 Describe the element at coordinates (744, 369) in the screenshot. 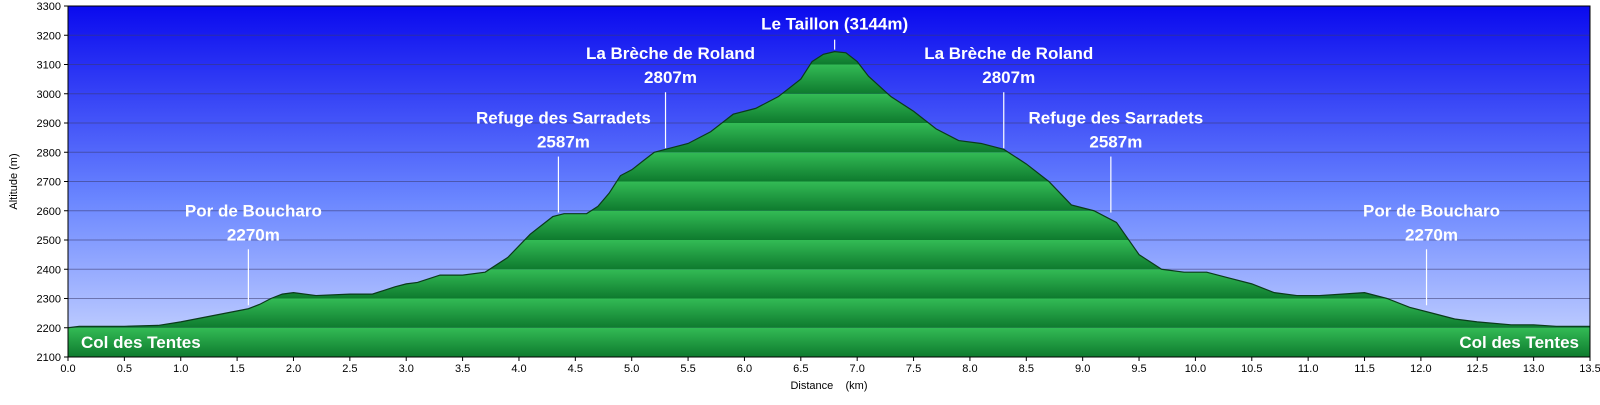

I see `x-tick-label: 6.0` at that location.